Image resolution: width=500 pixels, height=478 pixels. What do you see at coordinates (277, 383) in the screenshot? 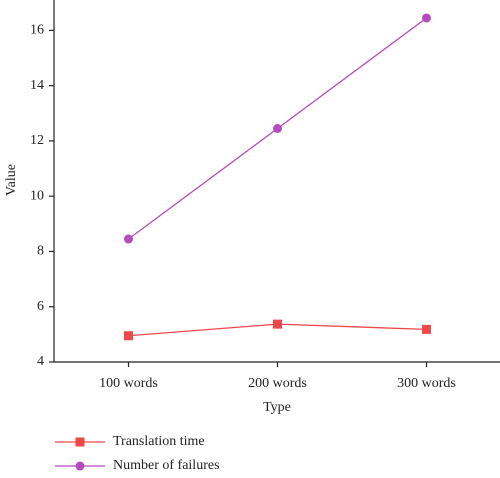
I see `x-tick-label: 200 words` at bounding box center [277, 383].